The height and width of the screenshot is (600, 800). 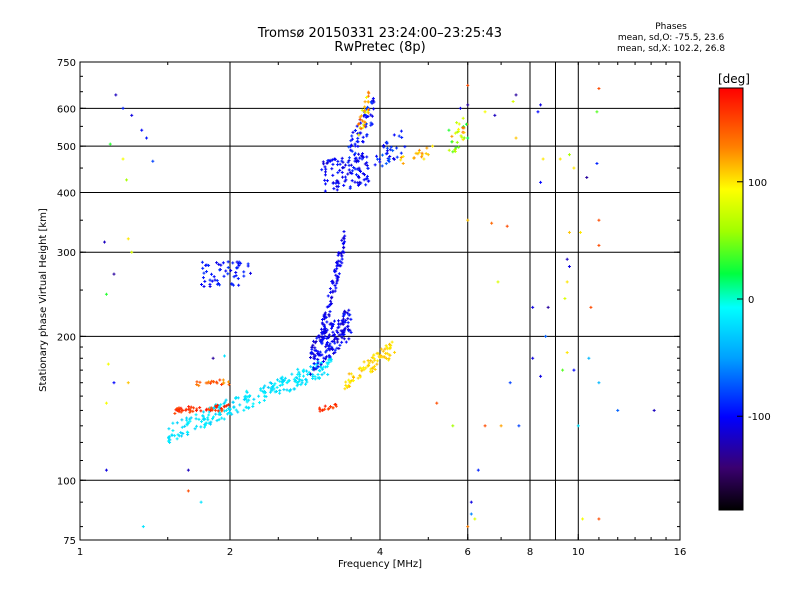 What do you see at coordinates (66, 147) in the screenshot?
I see `y-tick-label: 500` at bounding box center [66, 147].